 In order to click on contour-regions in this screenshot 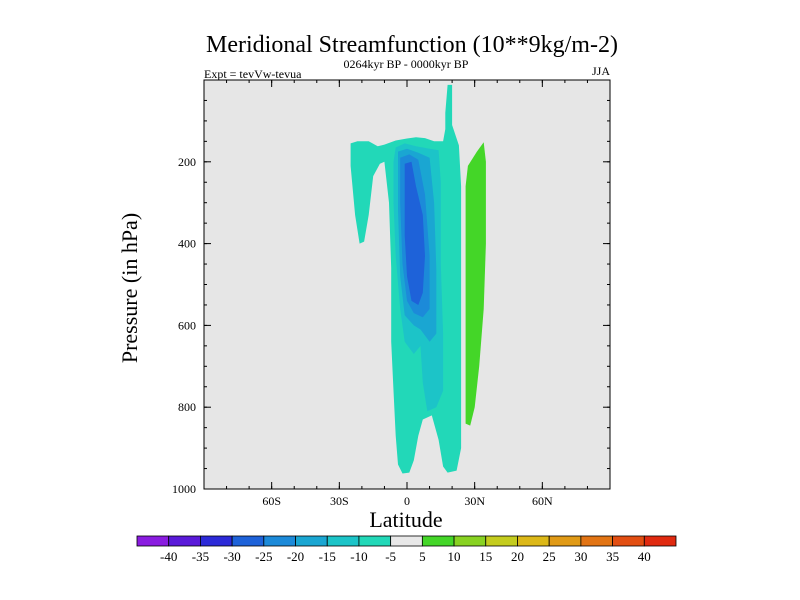, I will do `click(418, 279)`.